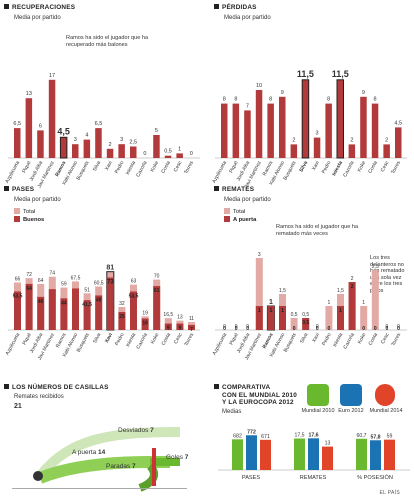 The image size is (414, 500). What do you see at coordinates (271, 311) in the screenshot?
I see `remates-label-sub-ramos: 1` at bounding box center [271, 311].